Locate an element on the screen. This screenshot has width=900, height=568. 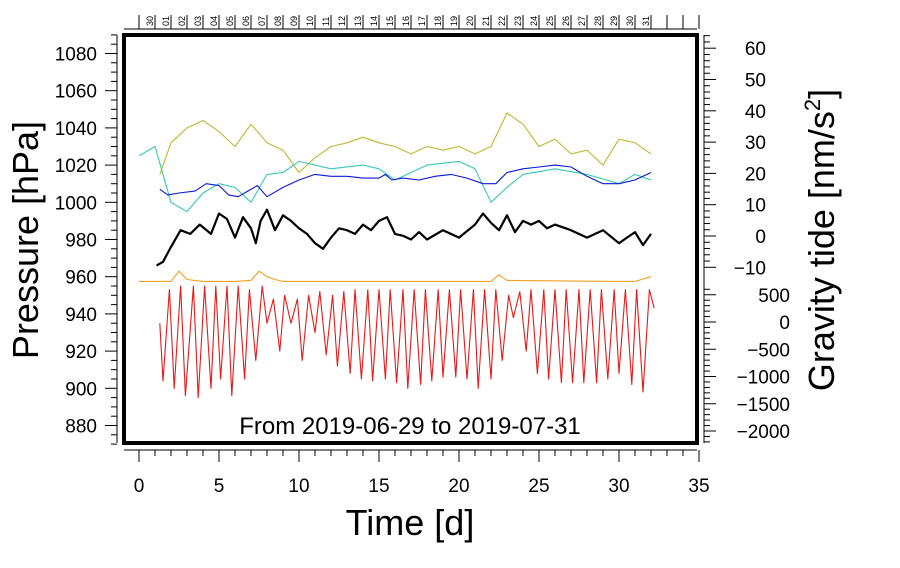
series-line-olive is located at coordinates (405, 143).